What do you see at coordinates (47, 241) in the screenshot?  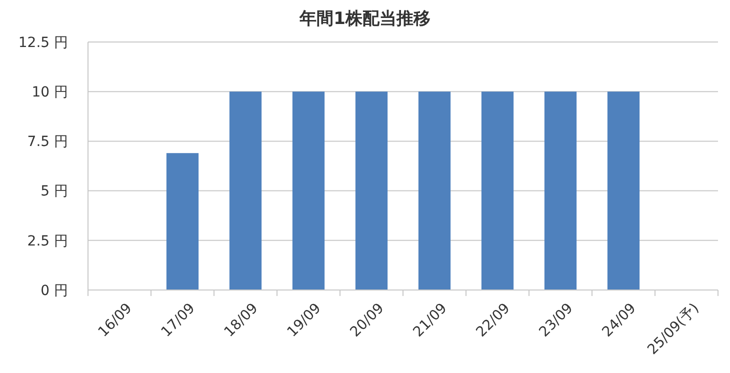 I see `y-tick-label: 2.5 円` at bounding box center [47, 241].